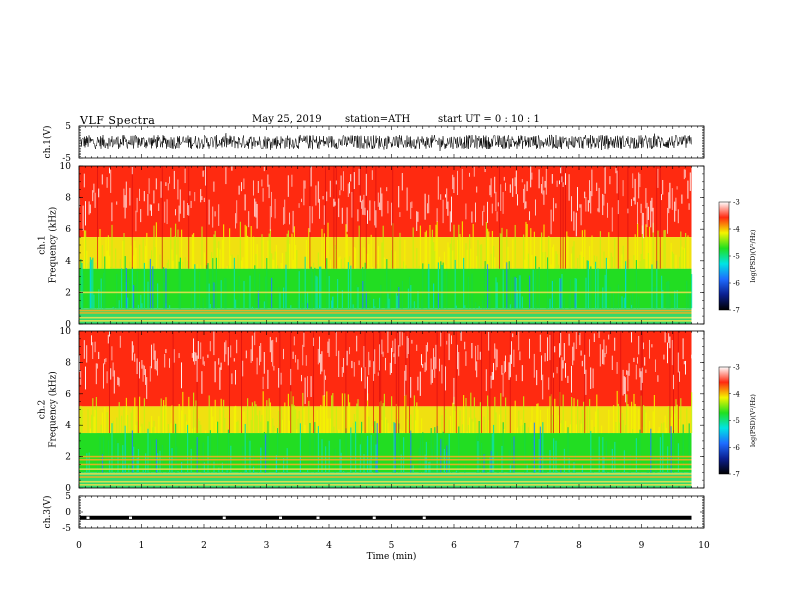  What do you see at coordinates (88, 517) in the screenshot?
I see `ch3-trace-gap` at bounding box center [88, 517].